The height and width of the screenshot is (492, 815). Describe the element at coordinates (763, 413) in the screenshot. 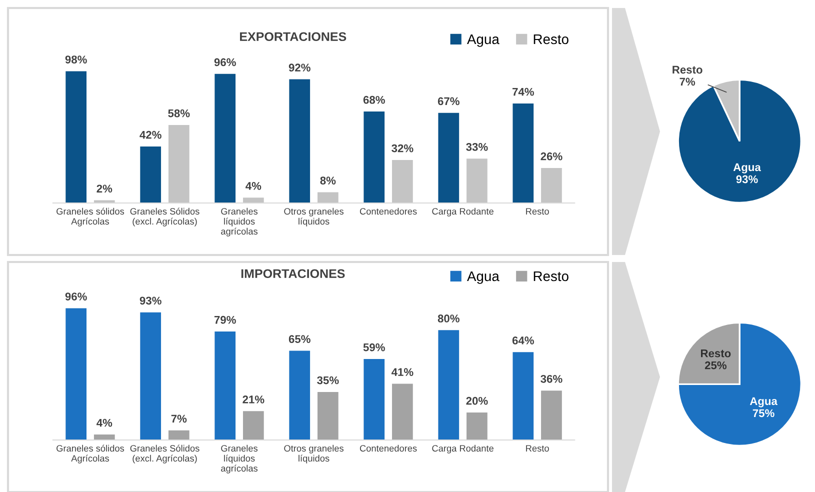

I see `data-label: 75%` at that location.